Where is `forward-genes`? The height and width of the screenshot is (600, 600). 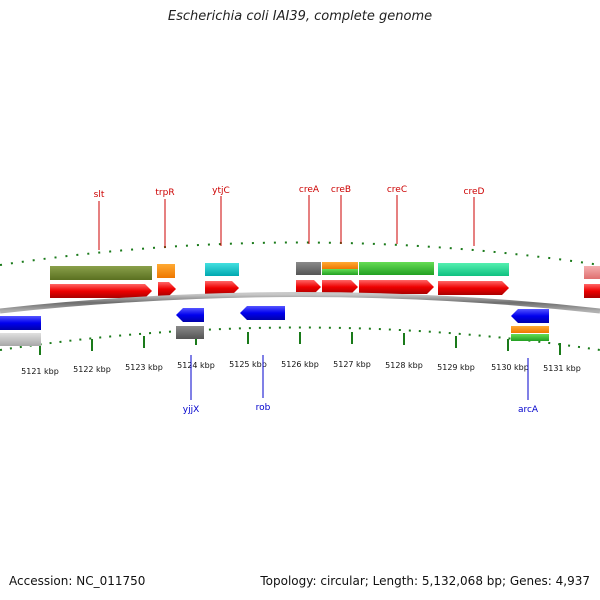
forward-genes is located at coordinates (325, 289).